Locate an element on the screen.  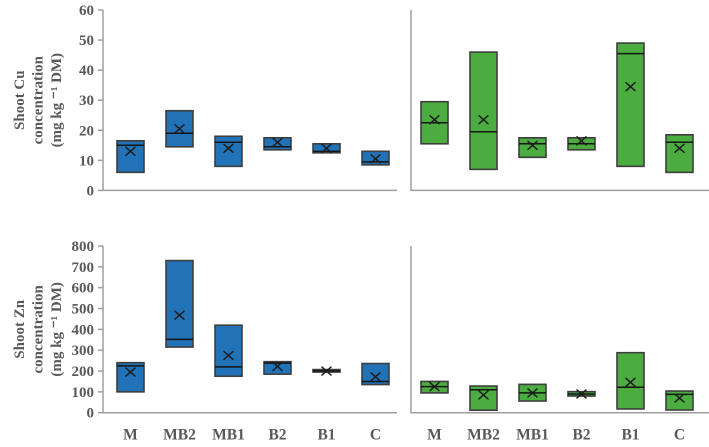
y-tick-label: 20 is located at coordinates (86, 131).